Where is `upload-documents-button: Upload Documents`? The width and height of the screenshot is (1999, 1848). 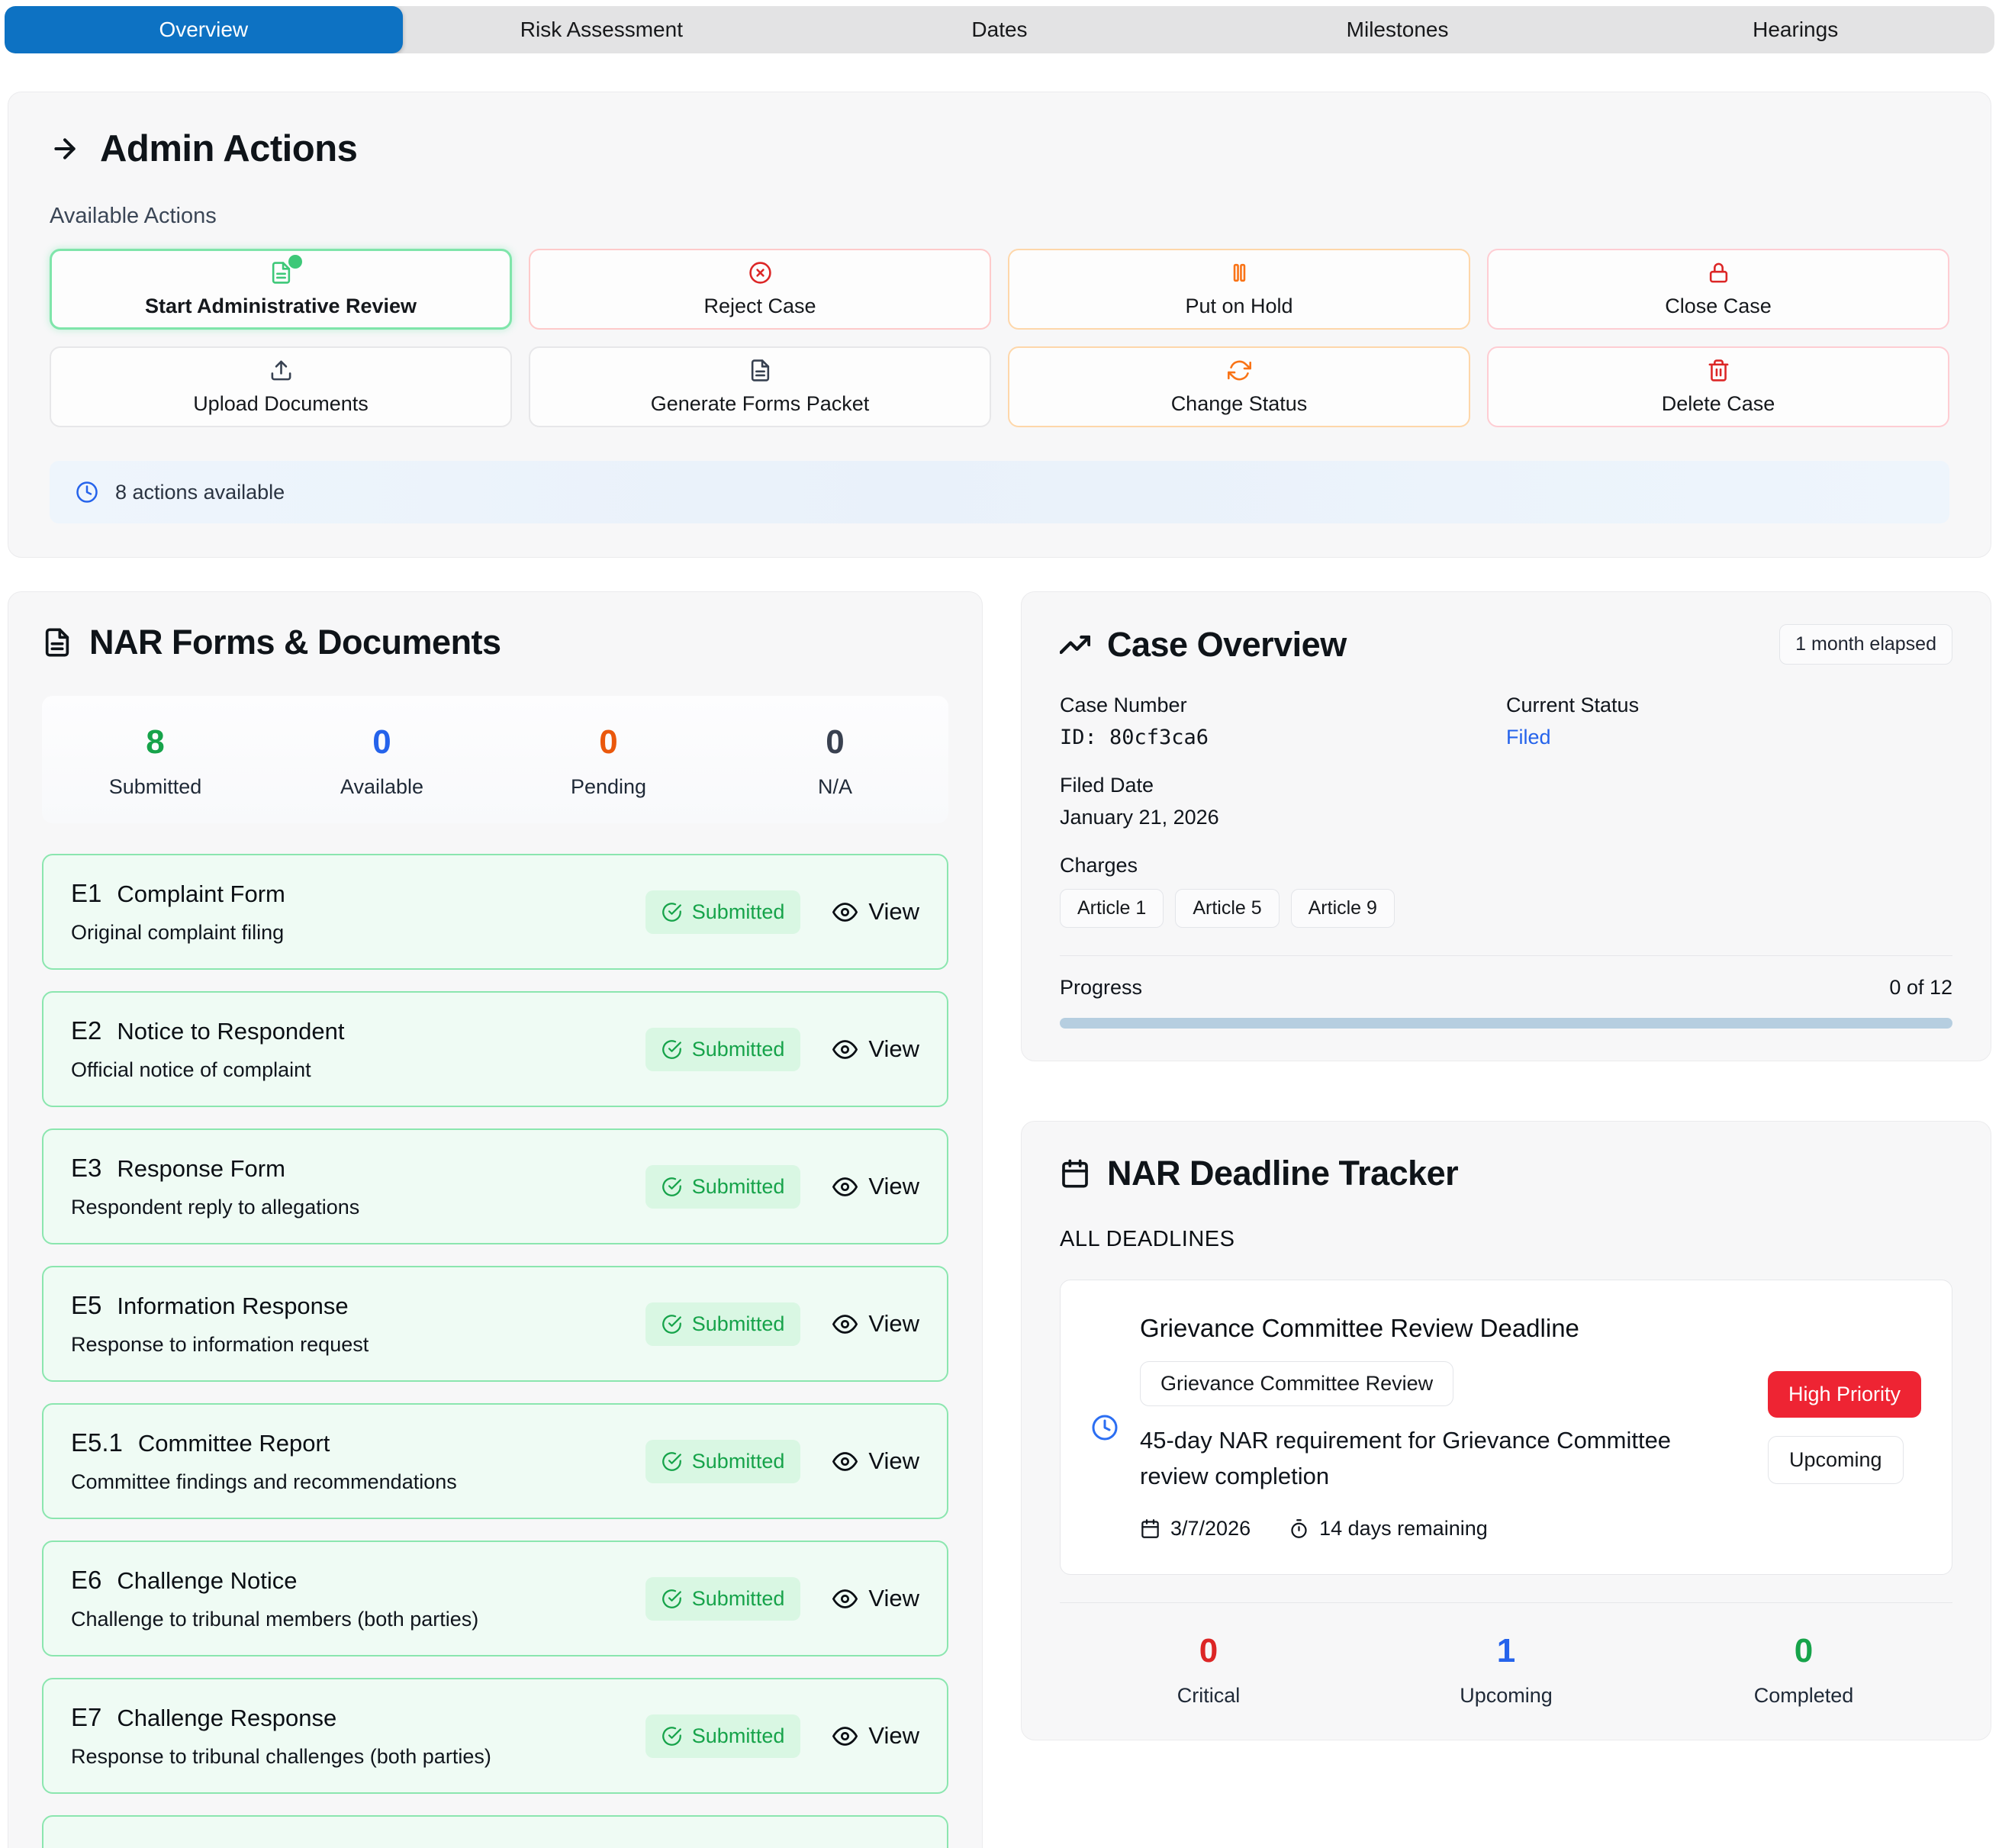 upload-documents-button: Upload Documents is located at coordinates (281, 386).